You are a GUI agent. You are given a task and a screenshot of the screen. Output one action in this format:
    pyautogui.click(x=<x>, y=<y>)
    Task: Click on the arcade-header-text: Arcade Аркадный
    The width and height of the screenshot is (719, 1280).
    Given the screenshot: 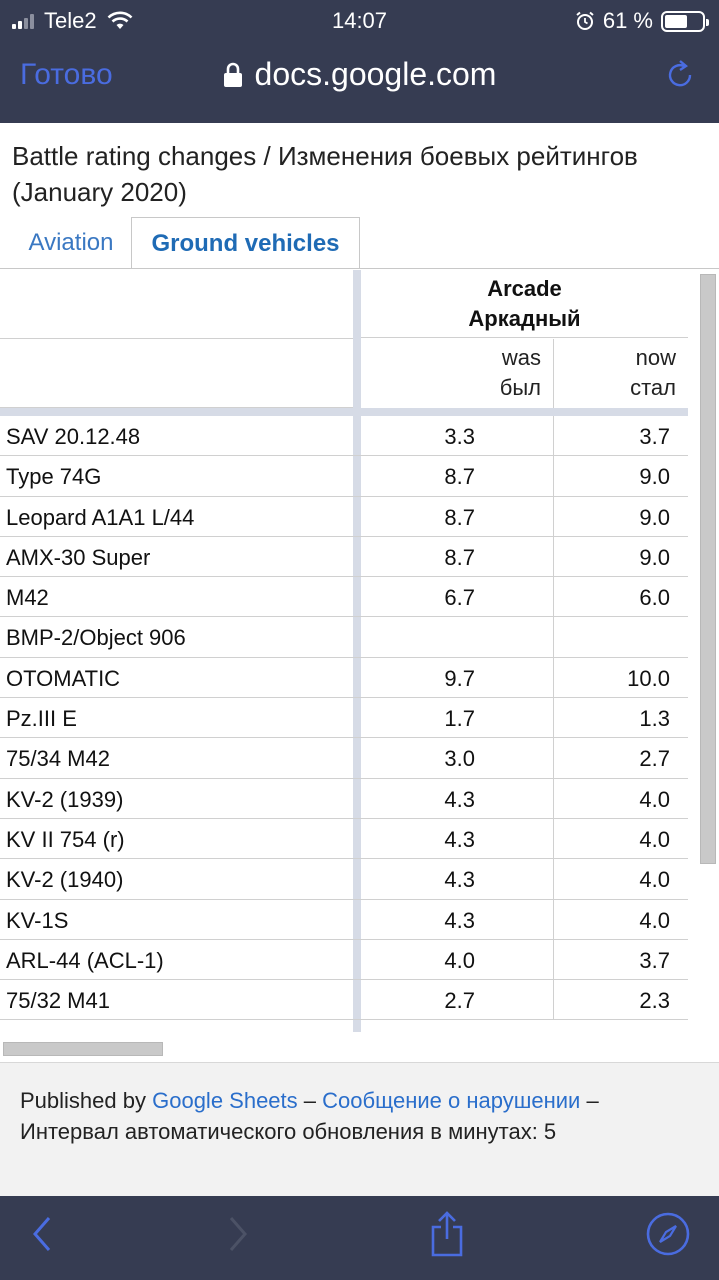 What is the action you would take?
    pyautogui.click(x=524, y=303)
    